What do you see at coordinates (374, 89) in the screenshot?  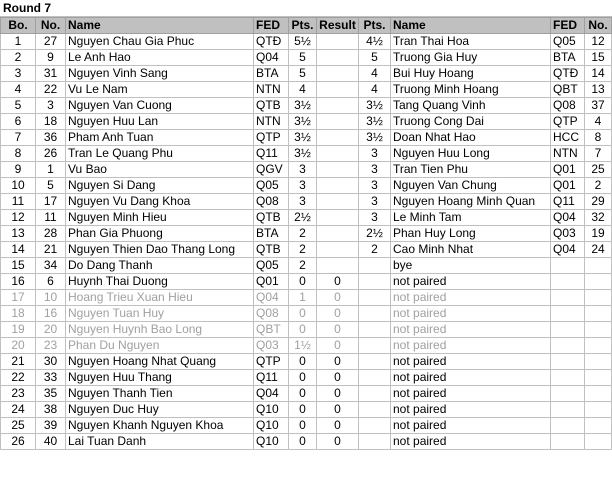 I see `cell: 4` at bounding box center [374, 89].